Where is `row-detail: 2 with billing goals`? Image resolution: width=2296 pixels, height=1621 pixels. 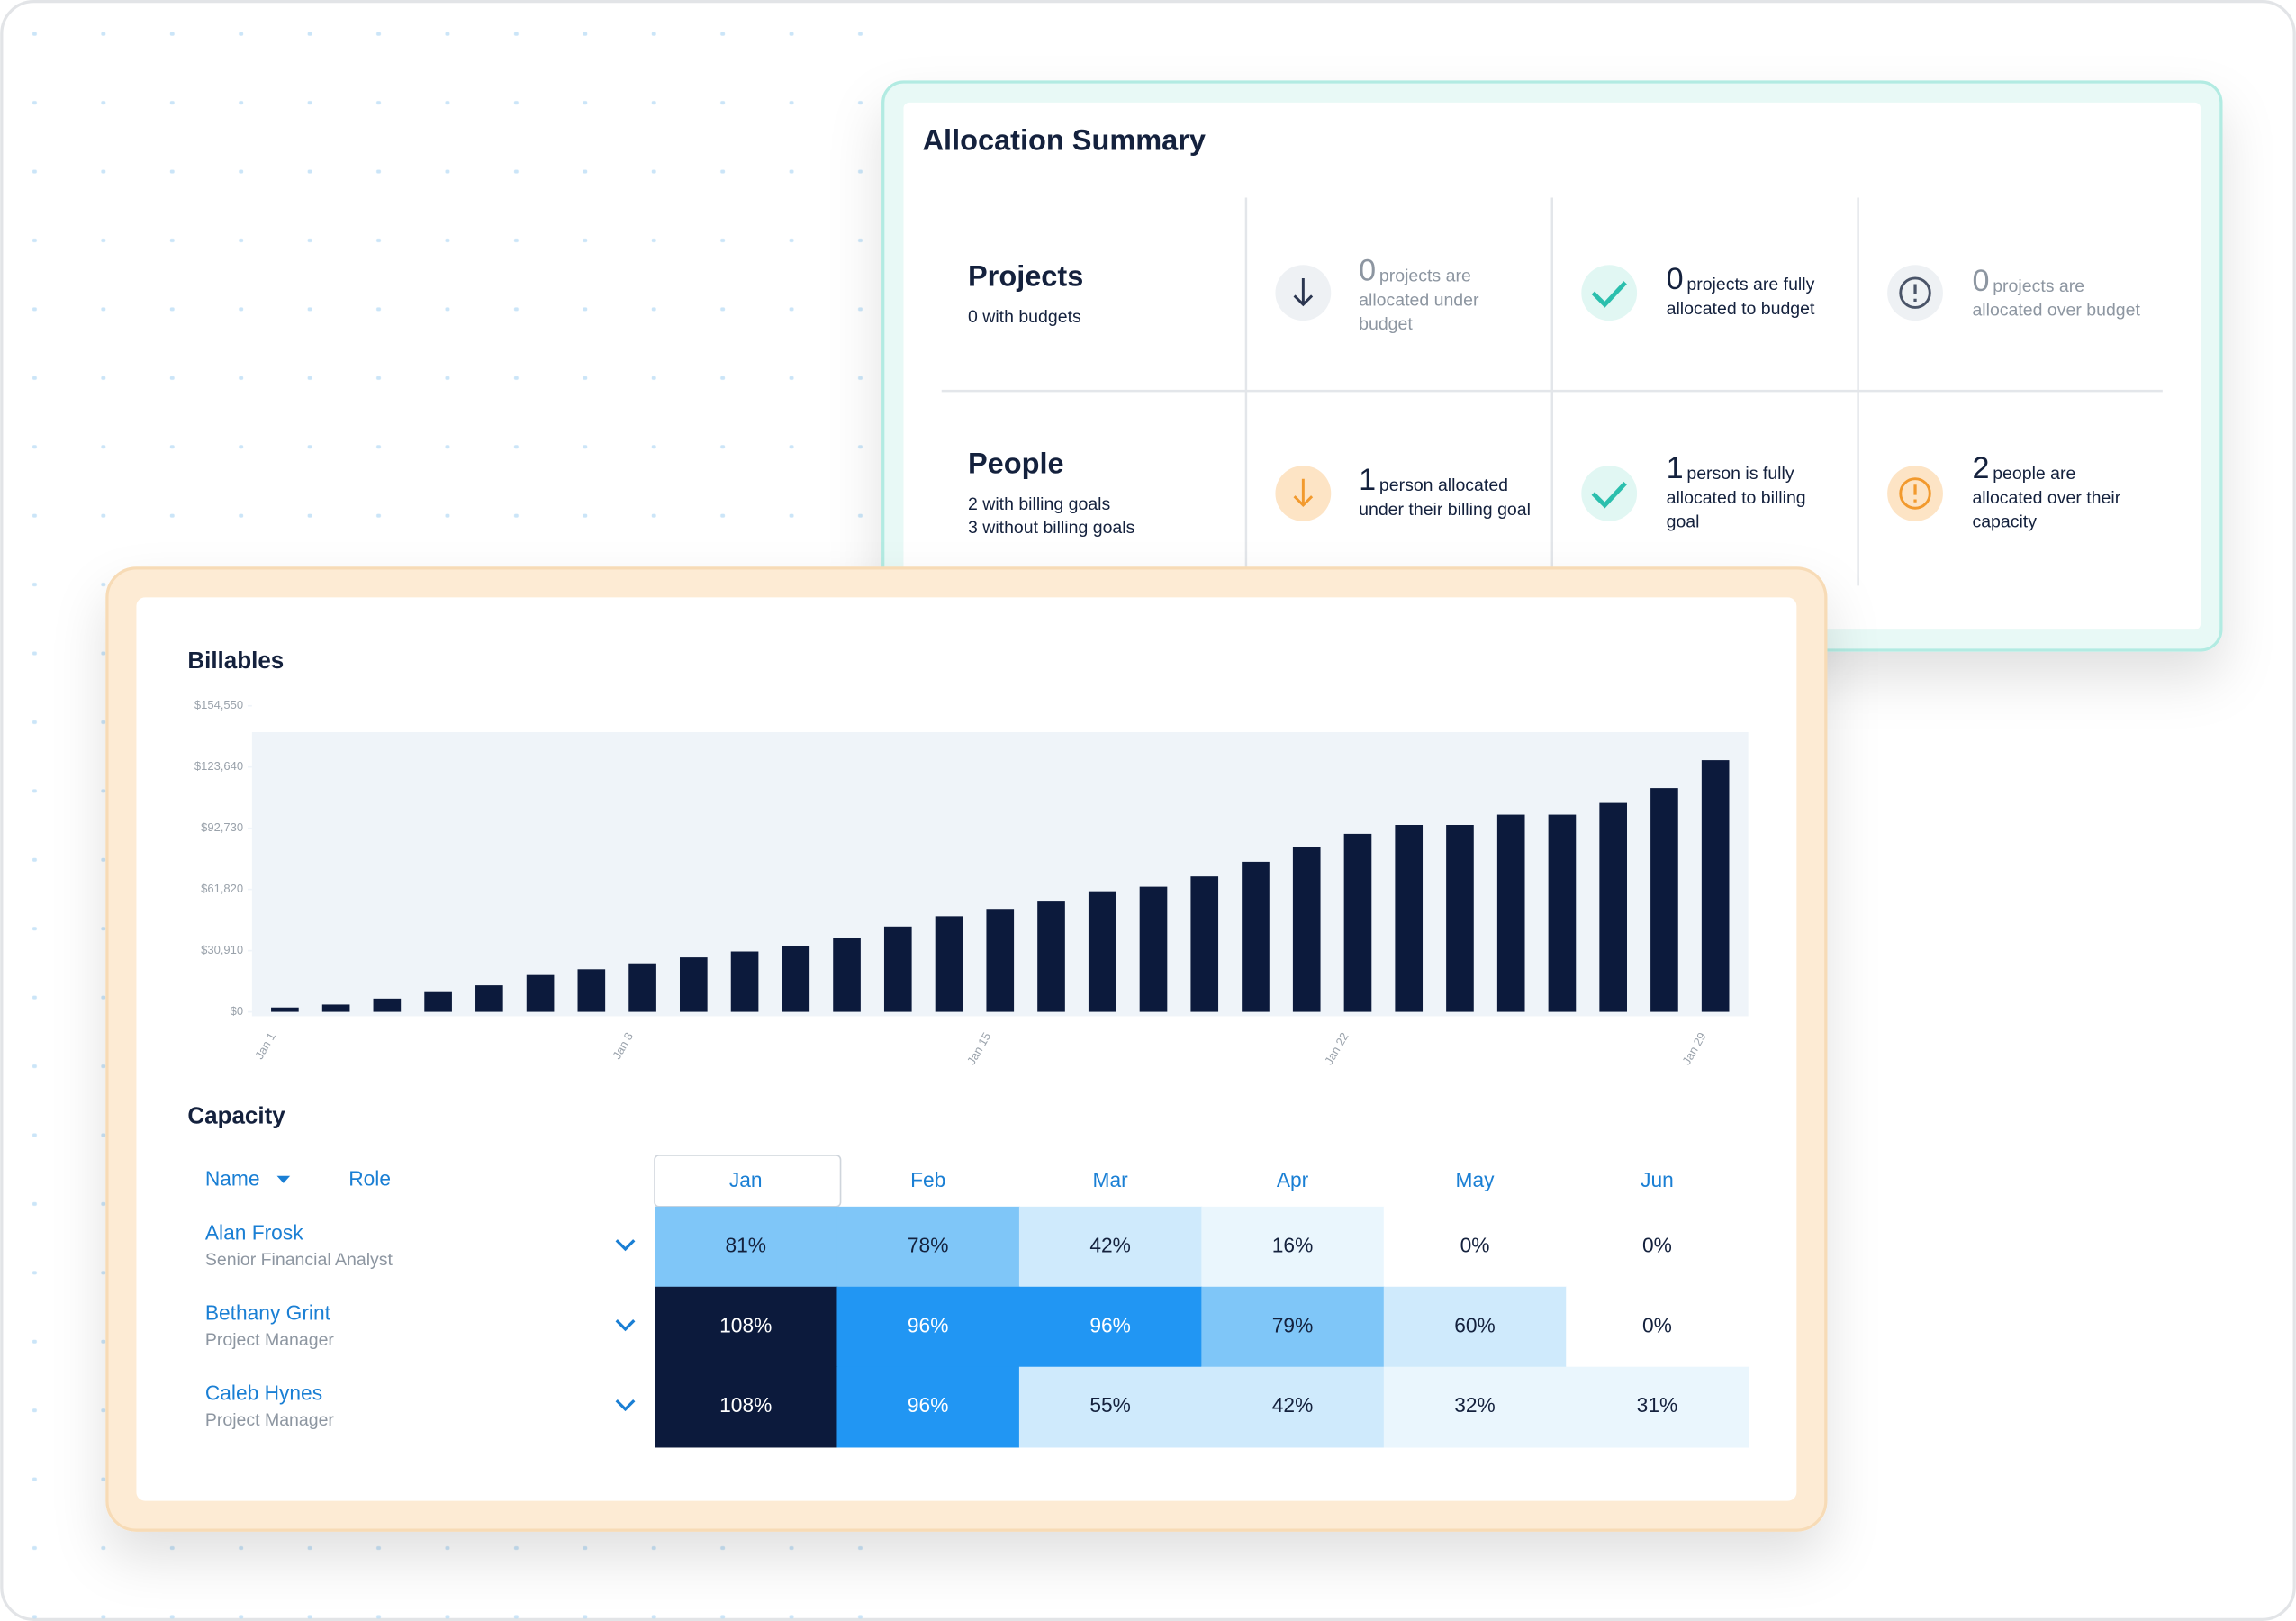 row-detail: 2 with billing goals is located at coordinates (1039, 504).